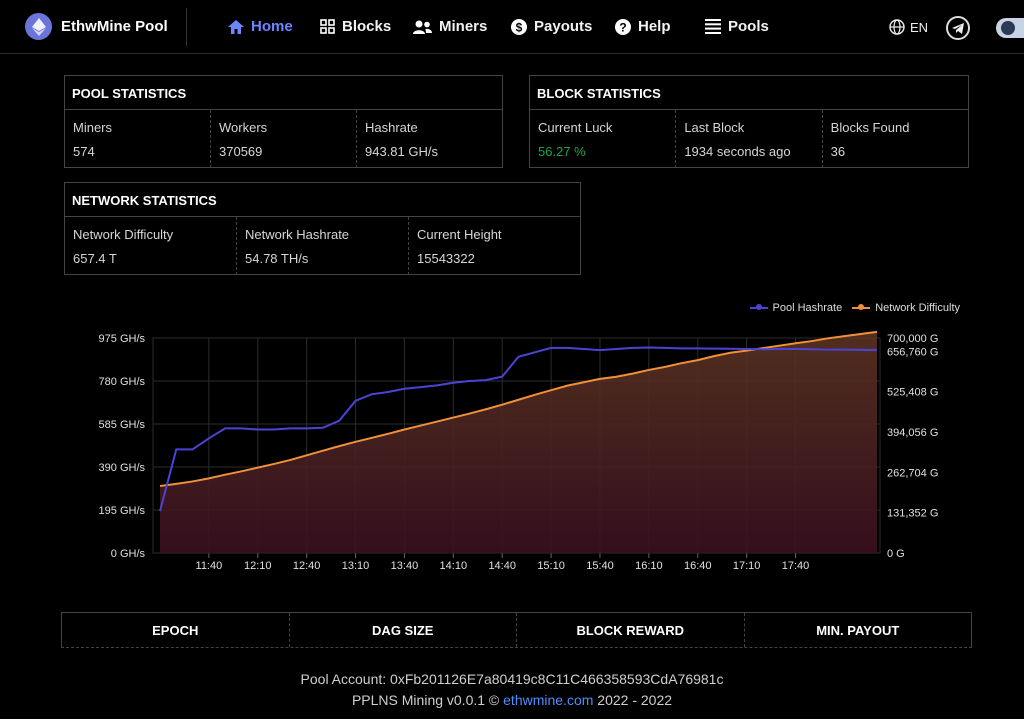  What do you see at coordinates (323, 246) in the screenshot?
I see `stat-network-hashrate: Network Hashrate 54.78 TH/s` at bounding box center [323, 246].